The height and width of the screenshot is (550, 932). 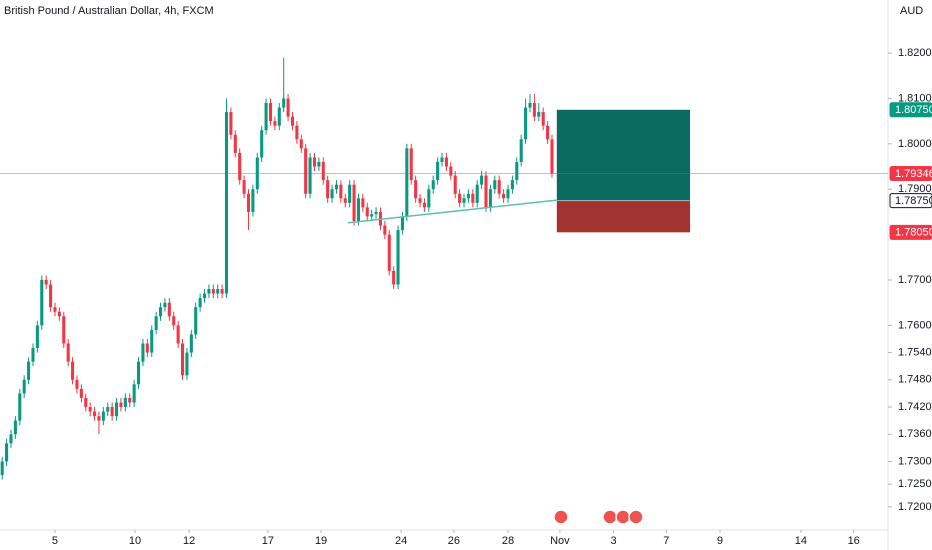 What do you see at coordinates (915, 484) in the screenshot?
I see `y-tick-label: 1.72500` at bounding box center [915, 484].